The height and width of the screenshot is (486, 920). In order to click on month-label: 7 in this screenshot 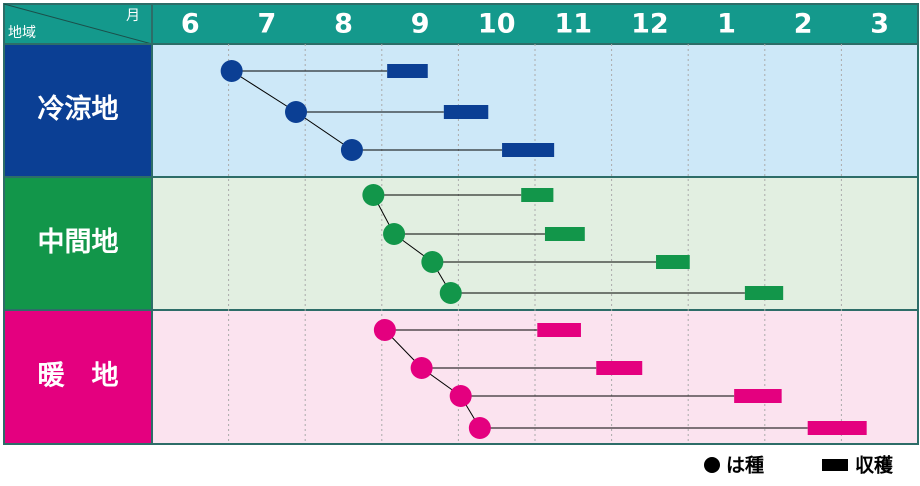, I will do `click(267, 24)`.